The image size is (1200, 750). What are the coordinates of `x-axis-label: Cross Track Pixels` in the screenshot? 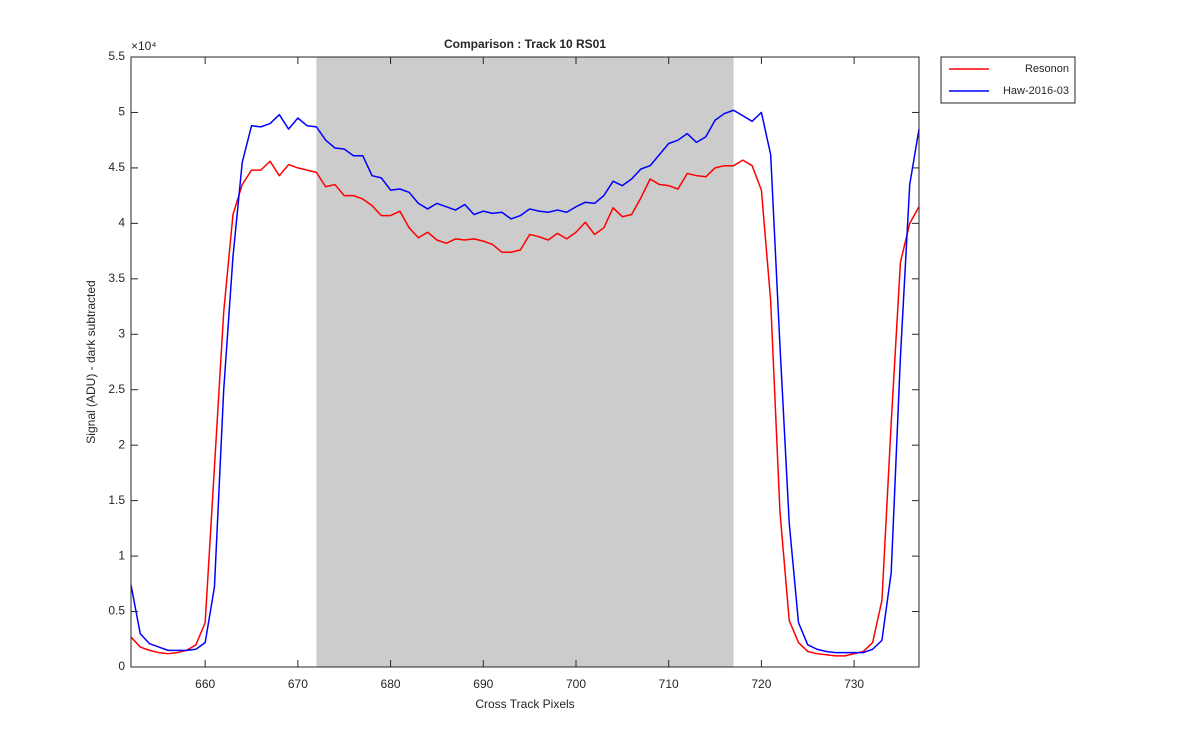 It's located at (524, 704).